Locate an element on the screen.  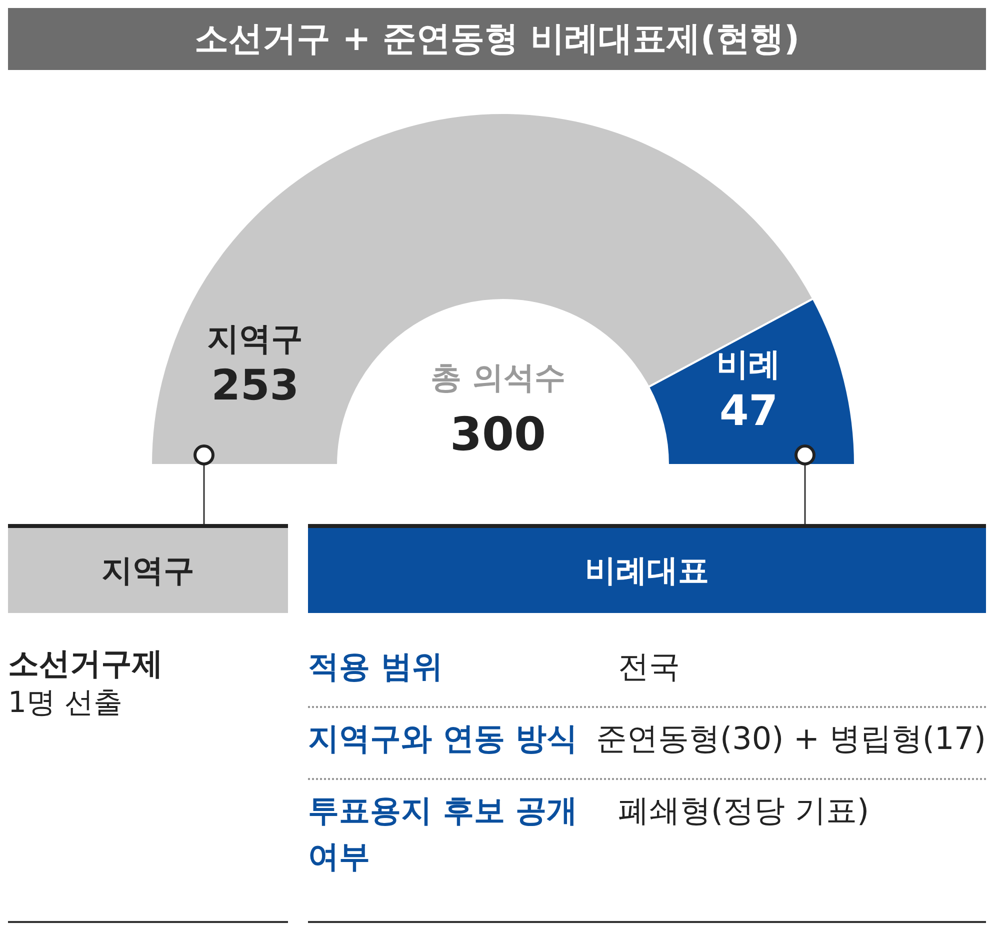
text: 1명 선출 is located at coordinates (65, 702).